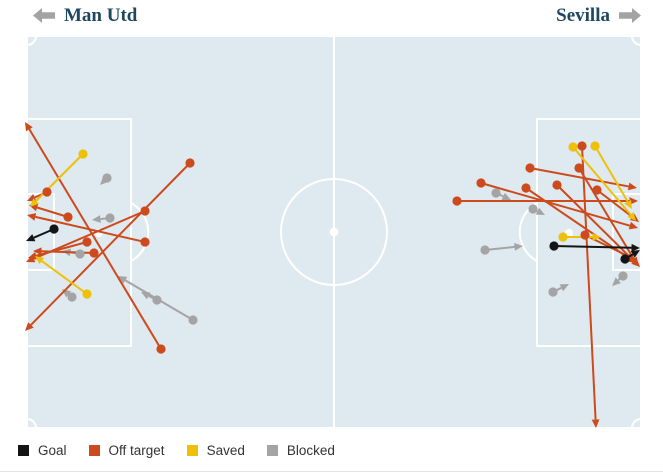  I want to click on shot-goal, so click(596, 247).